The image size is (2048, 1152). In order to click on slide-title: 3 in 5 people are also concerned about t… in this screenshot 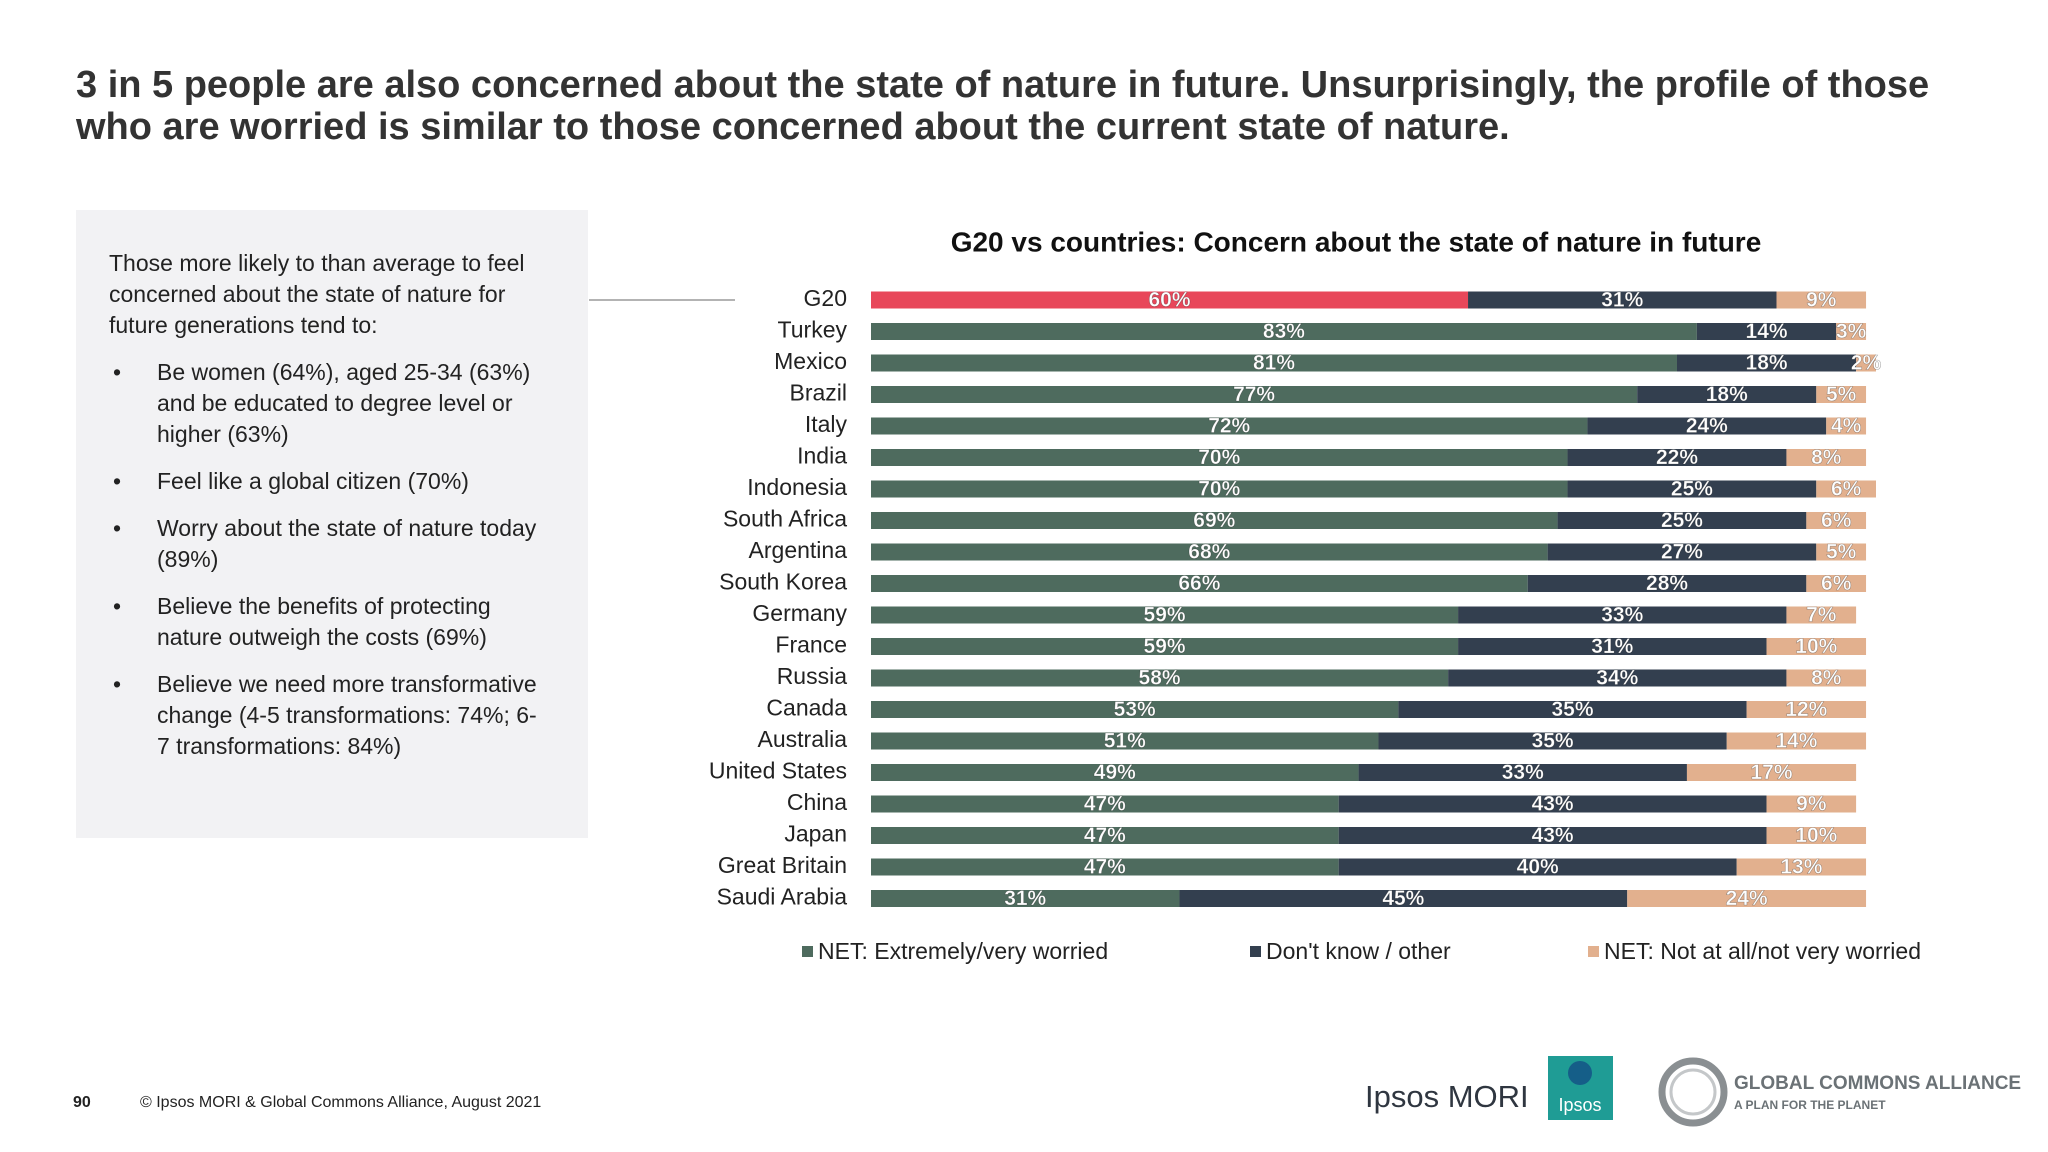, I will do `click(1003, 106)`.